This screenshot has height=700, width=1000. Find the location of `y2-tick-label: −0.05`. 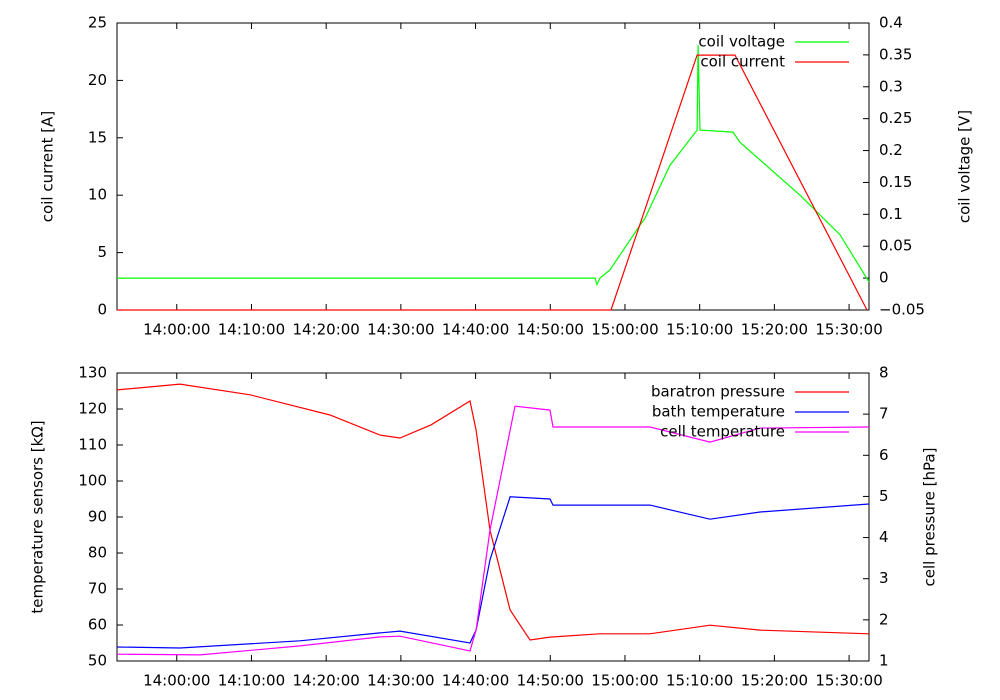

y2-tick-label: −0.05 is located at coordinates (902, 310).